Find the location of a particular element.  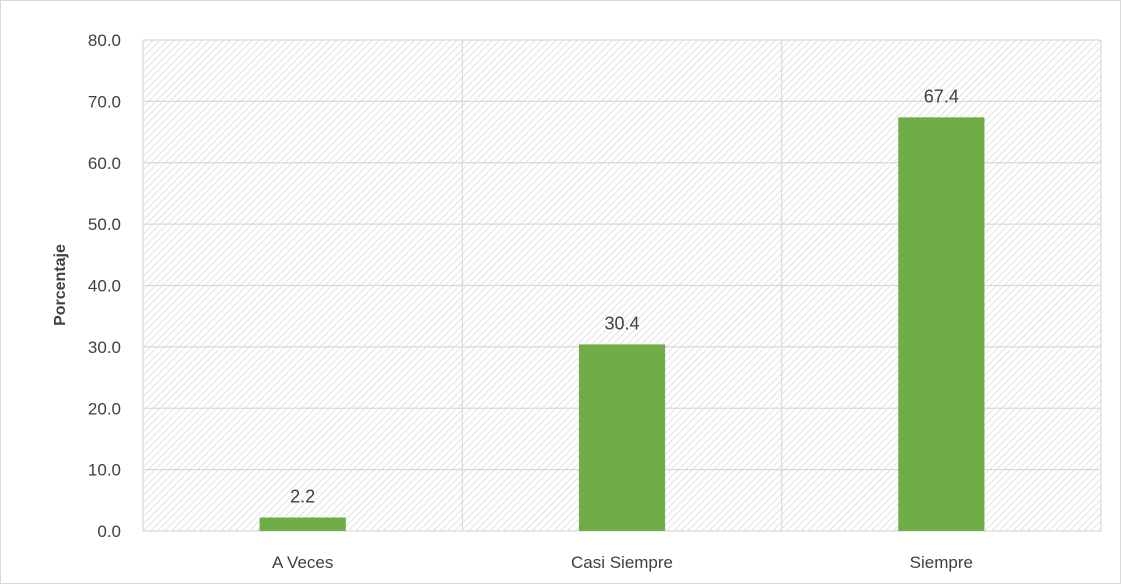

x-tick-label: Siempre is located at coordinates (941, 562).